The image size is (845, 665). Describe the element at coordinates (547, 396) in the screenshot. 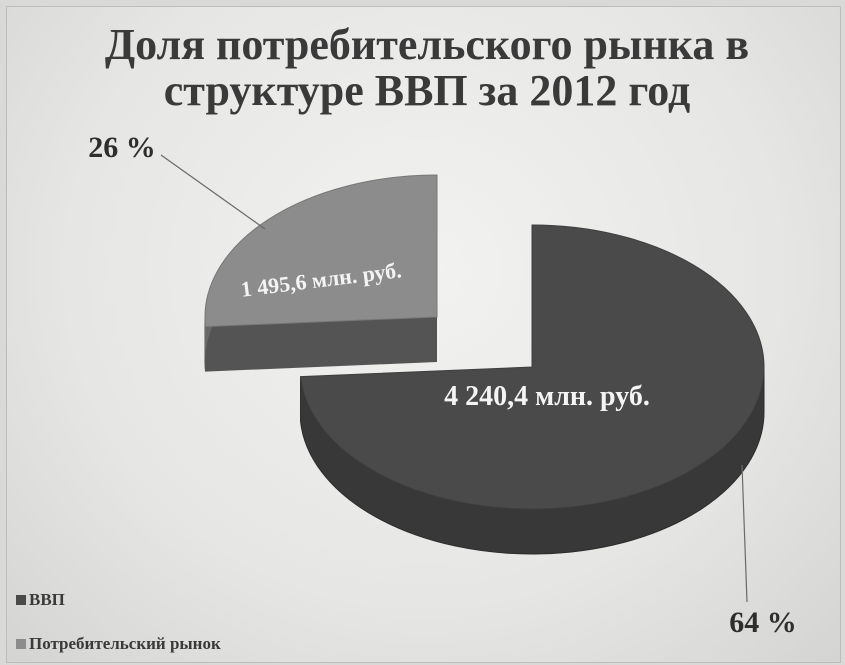

I see `value-label-0: 4 240,4 млн. руб.` at that location.